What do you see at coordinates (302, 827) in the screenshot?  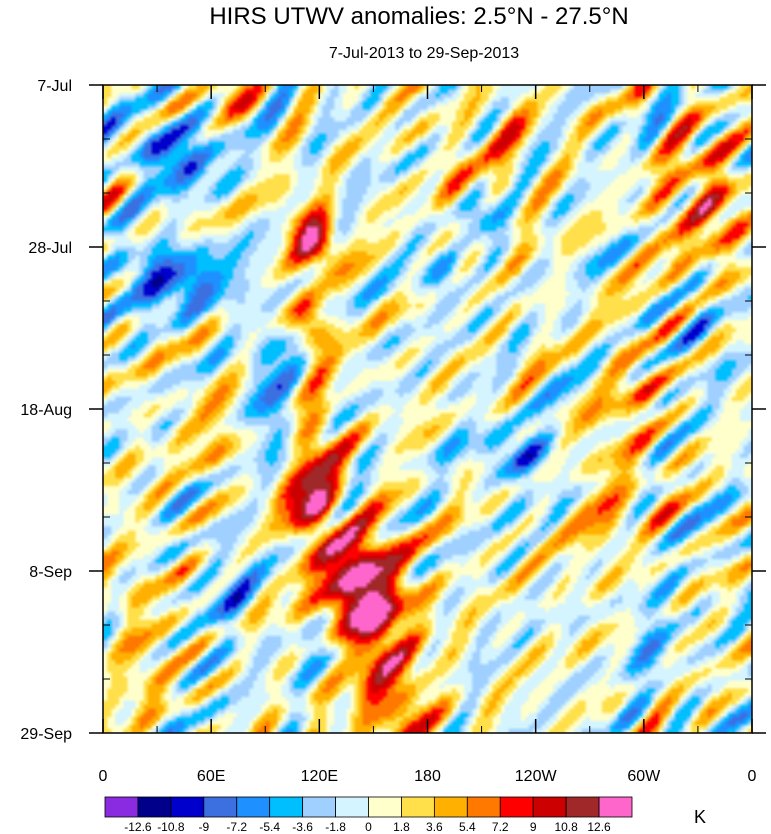 I see `colorbar-label: -3.6` at bounding box center [302, 827].